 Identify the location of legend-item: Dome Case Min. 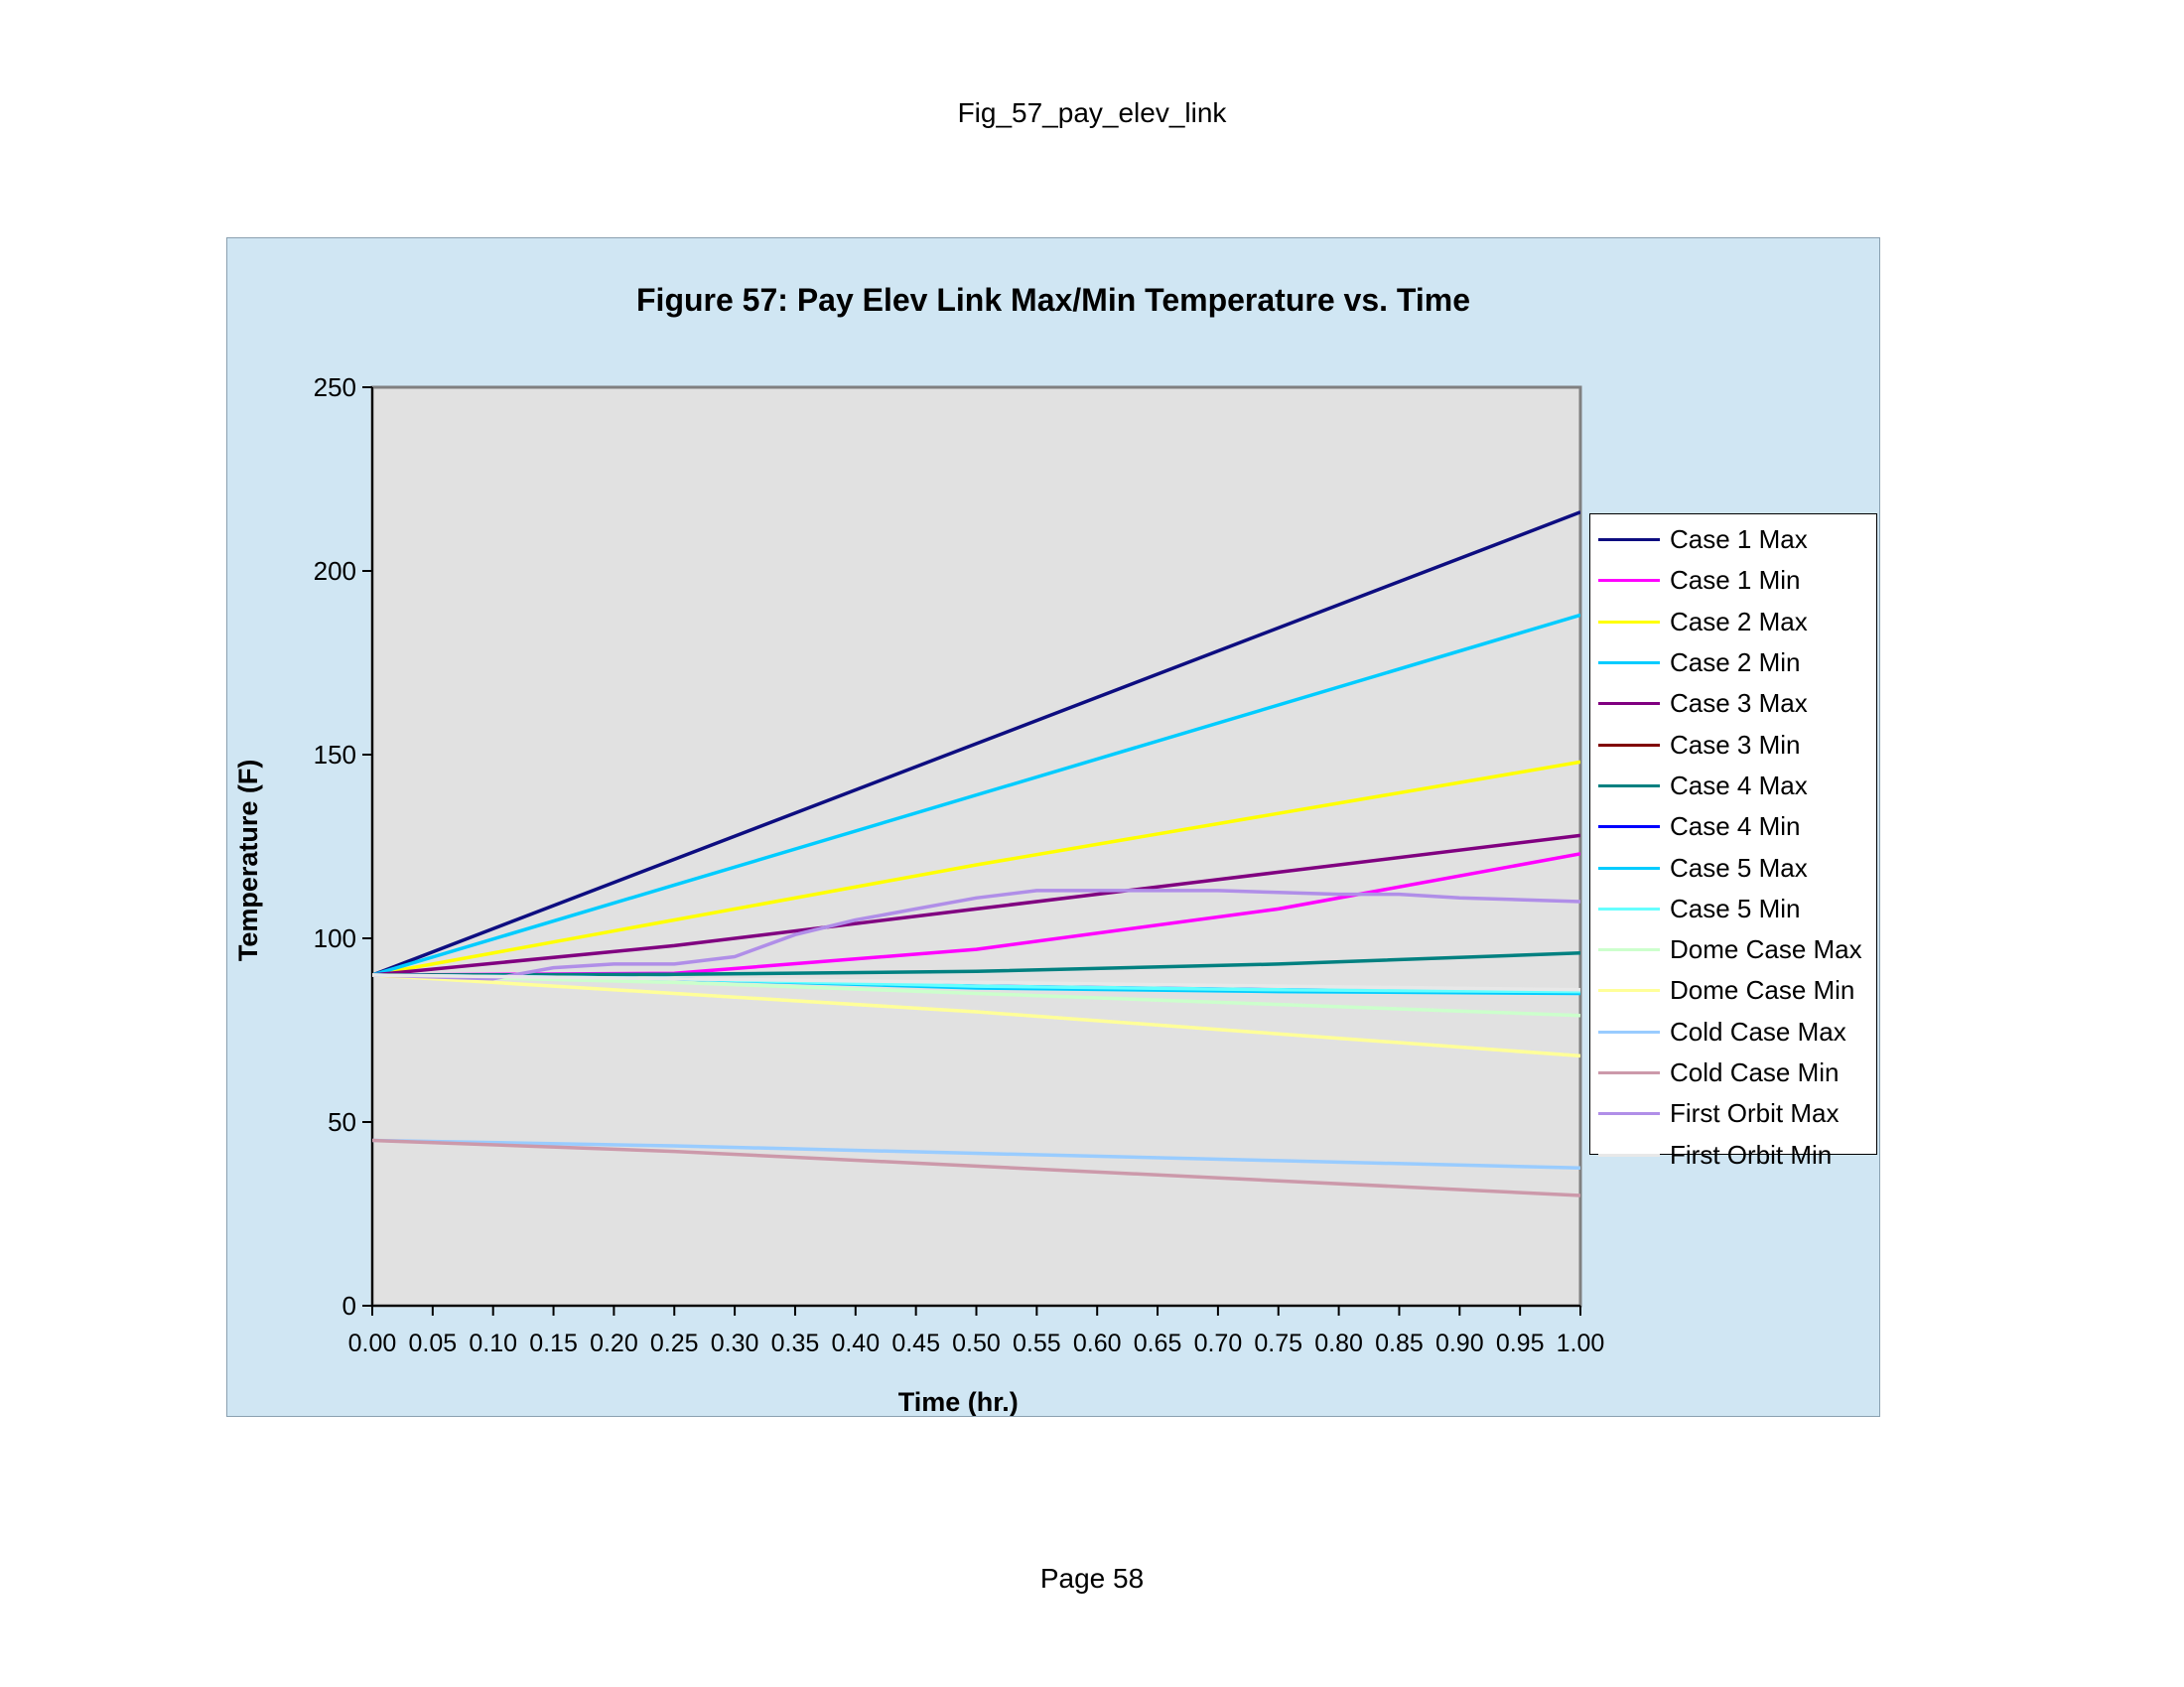
(1733, 990).